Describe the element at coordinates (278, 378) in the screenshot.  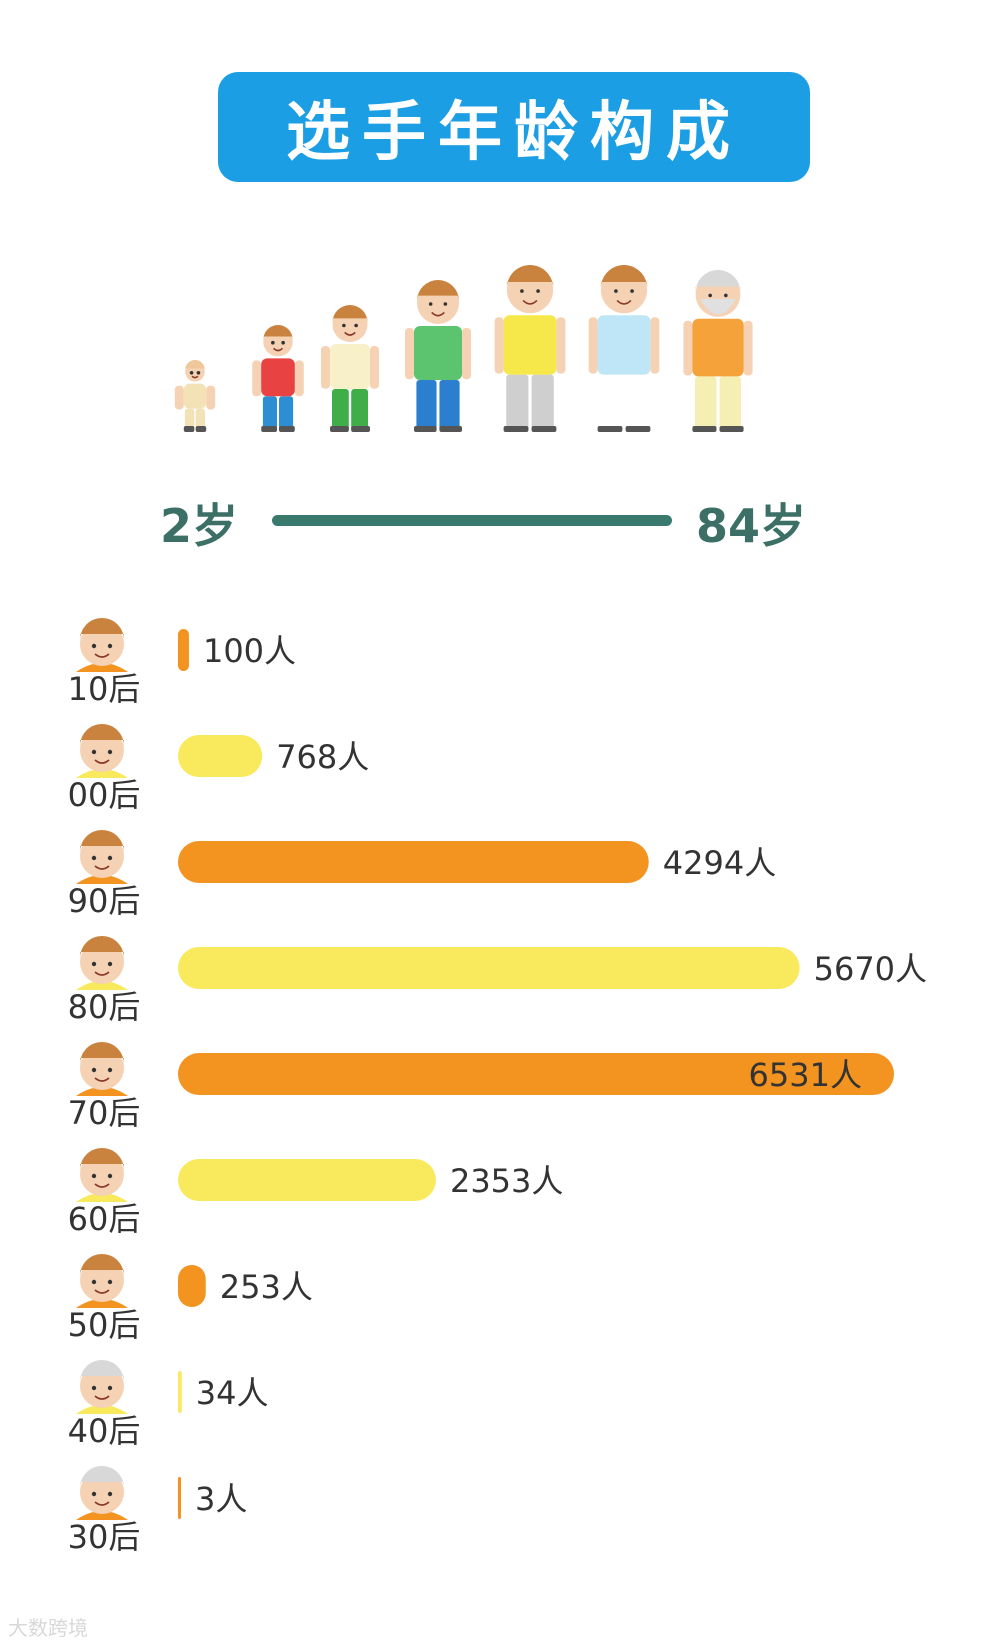
I see `child-figure` at that location.